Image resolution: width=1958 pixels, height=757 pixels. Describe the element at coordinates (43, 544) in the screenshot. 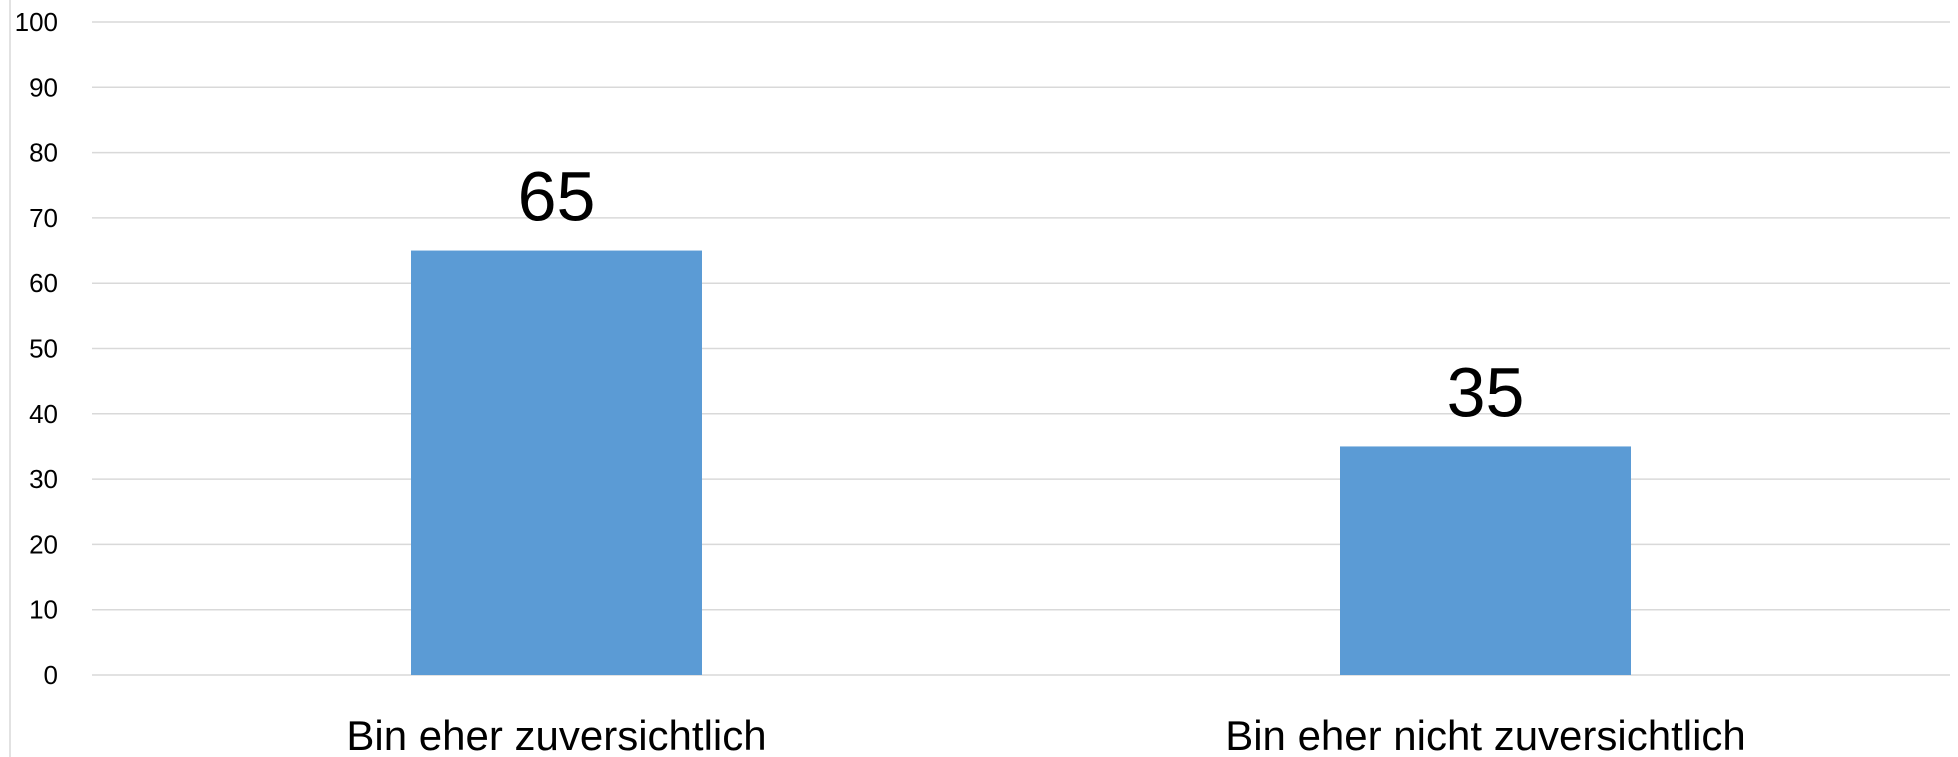

I see `y-tick-label: 20` at that location.